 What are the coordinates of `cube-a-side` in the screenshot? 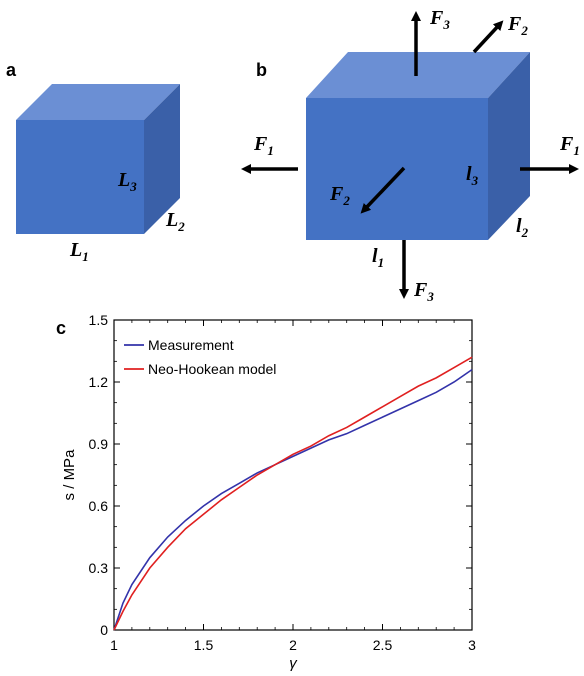 It's located at (162, 159).